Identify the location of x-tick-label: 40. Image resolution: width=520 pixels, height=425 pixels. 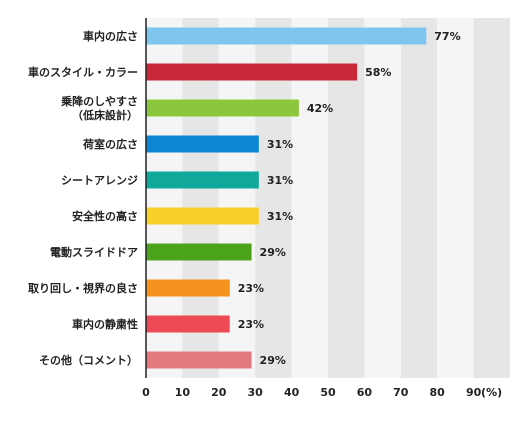
(292, 392).